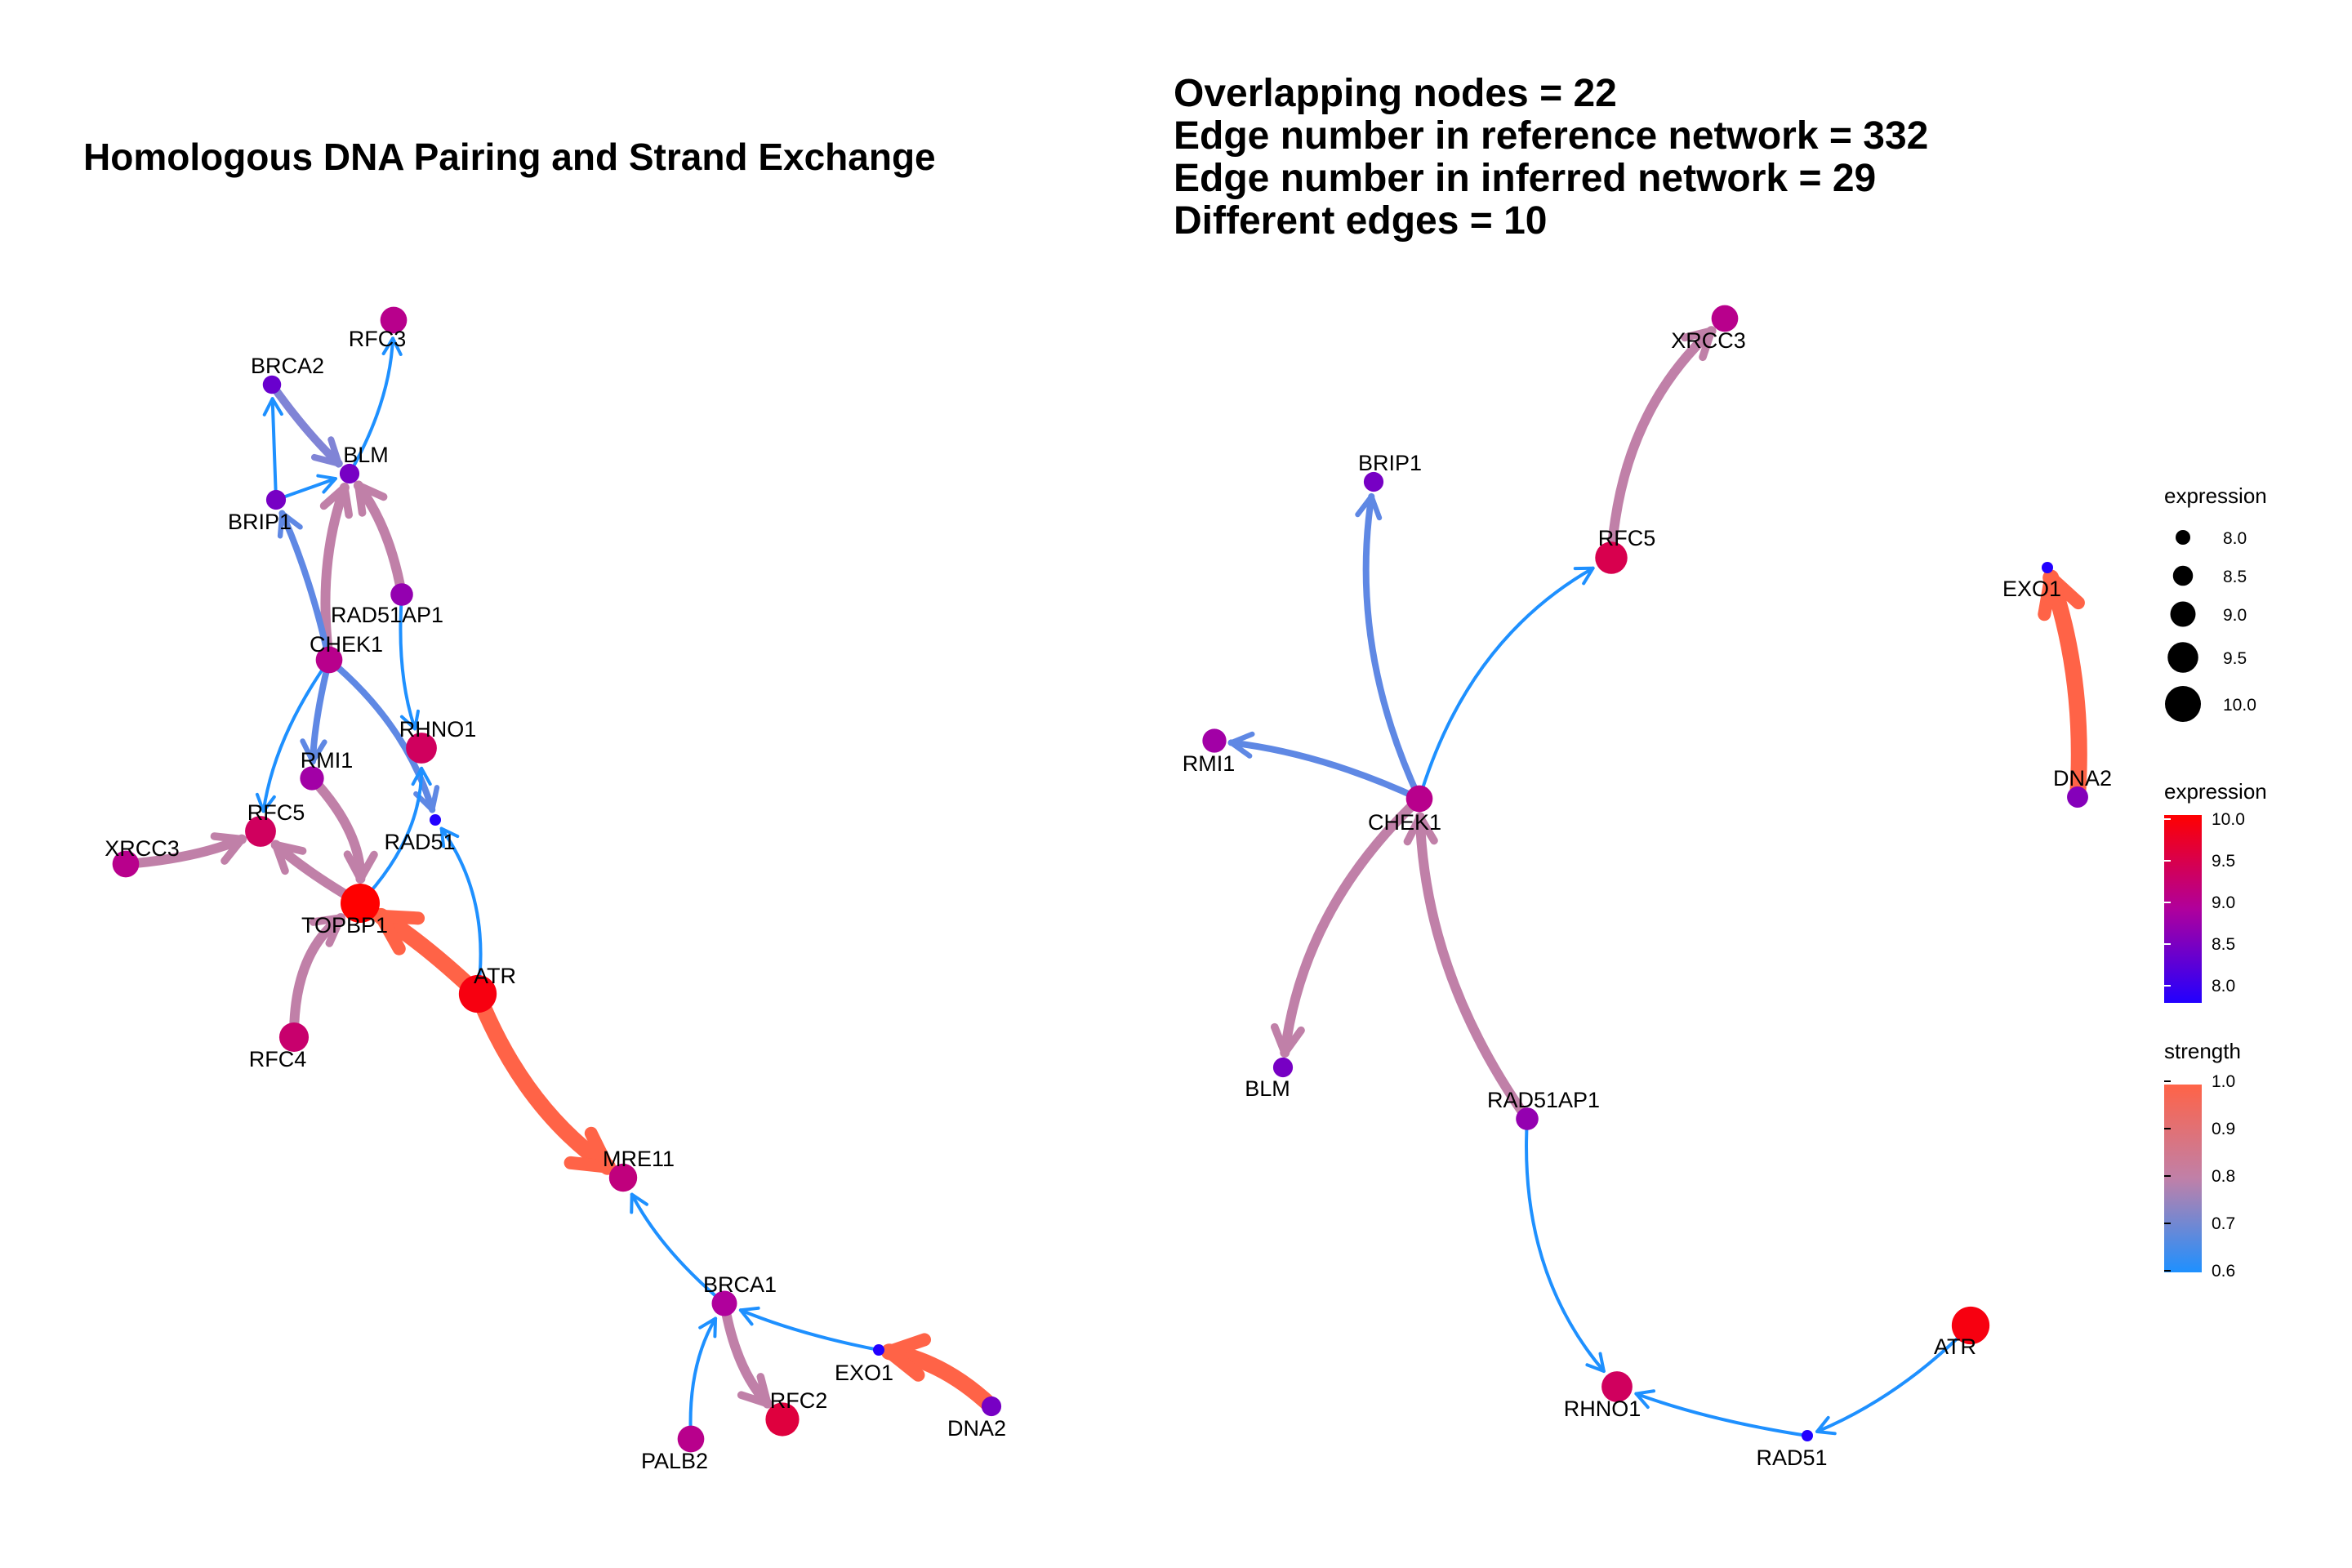 The image size is (2352, 1568). I want to click on left-arrowhead-chek1-to-brip1, so click(290, 524).